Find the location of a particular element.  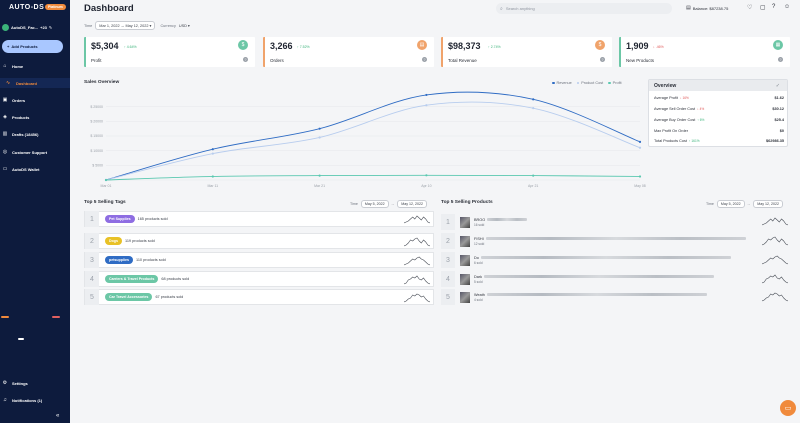

date-range-picker: Mar 1, 2022 → May 12, 2022 ▾ is located at coordinates (125, 25).